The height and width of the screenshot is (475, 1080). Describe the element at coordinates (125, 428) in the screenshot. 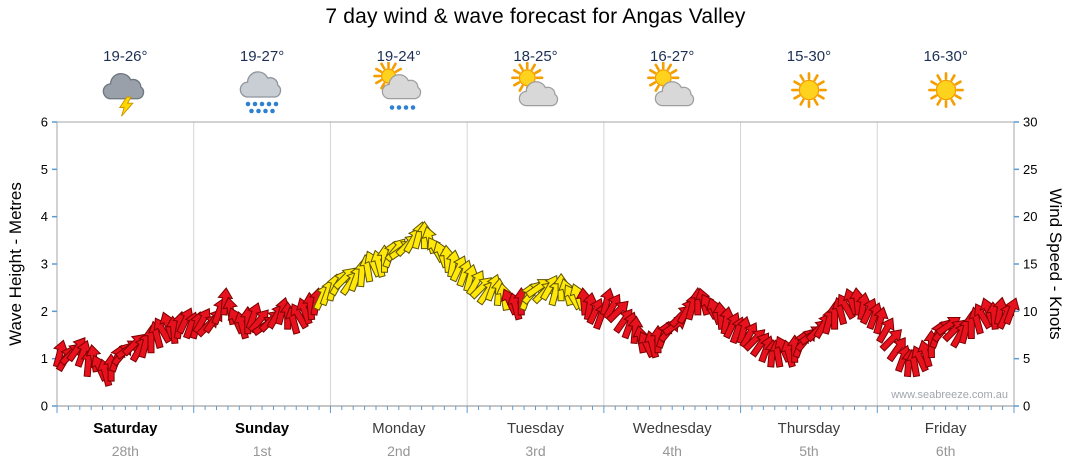

I see `day-name: Saturday` at that location.